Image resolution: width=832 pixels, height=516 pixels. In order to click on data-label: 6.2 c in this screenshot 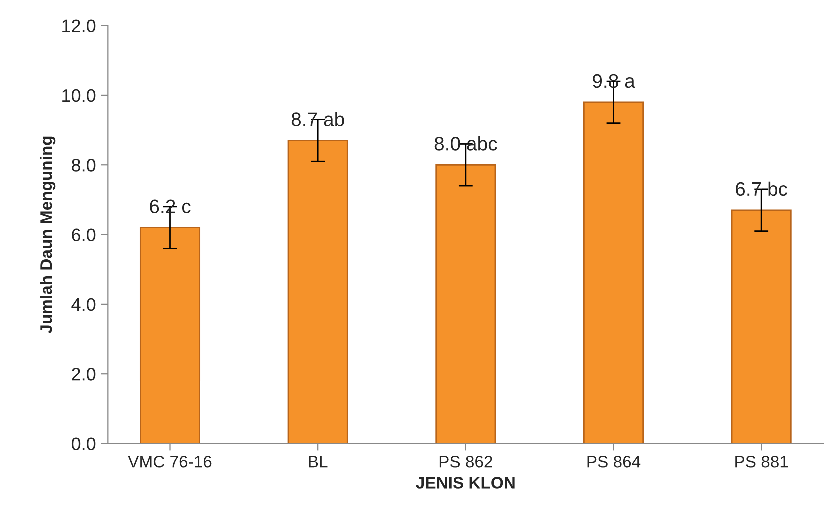, I will do `click(170, 207)`.